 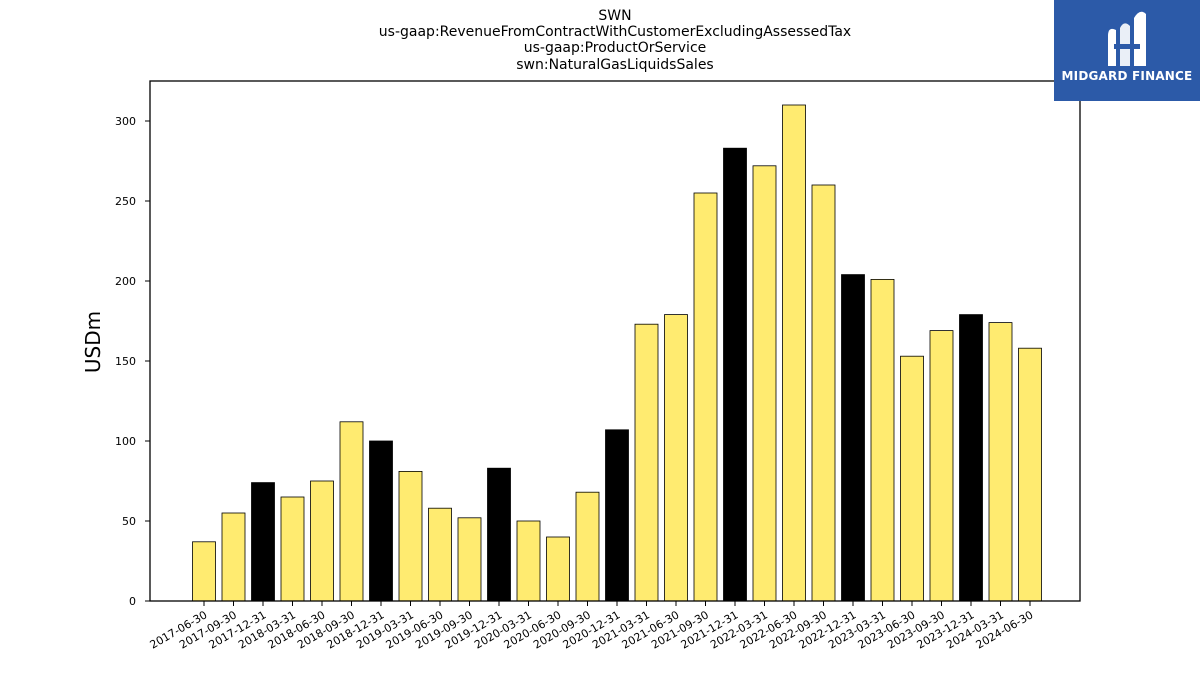 I want to click on y-tick-label: 100, so click(x=125, y=441).